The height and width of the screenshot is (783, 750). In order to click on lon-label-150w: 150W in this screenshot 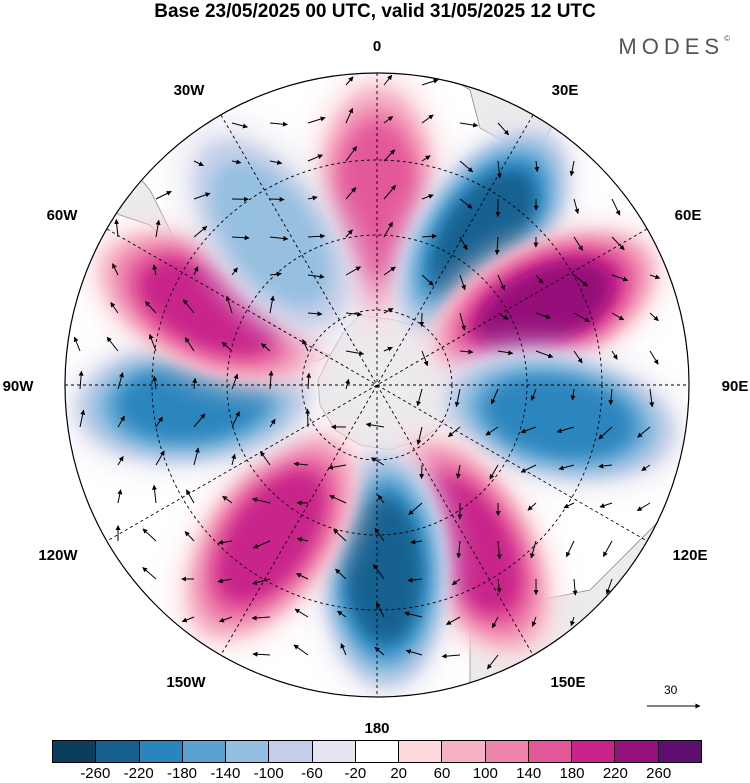, I will do `click(186, 682)`.